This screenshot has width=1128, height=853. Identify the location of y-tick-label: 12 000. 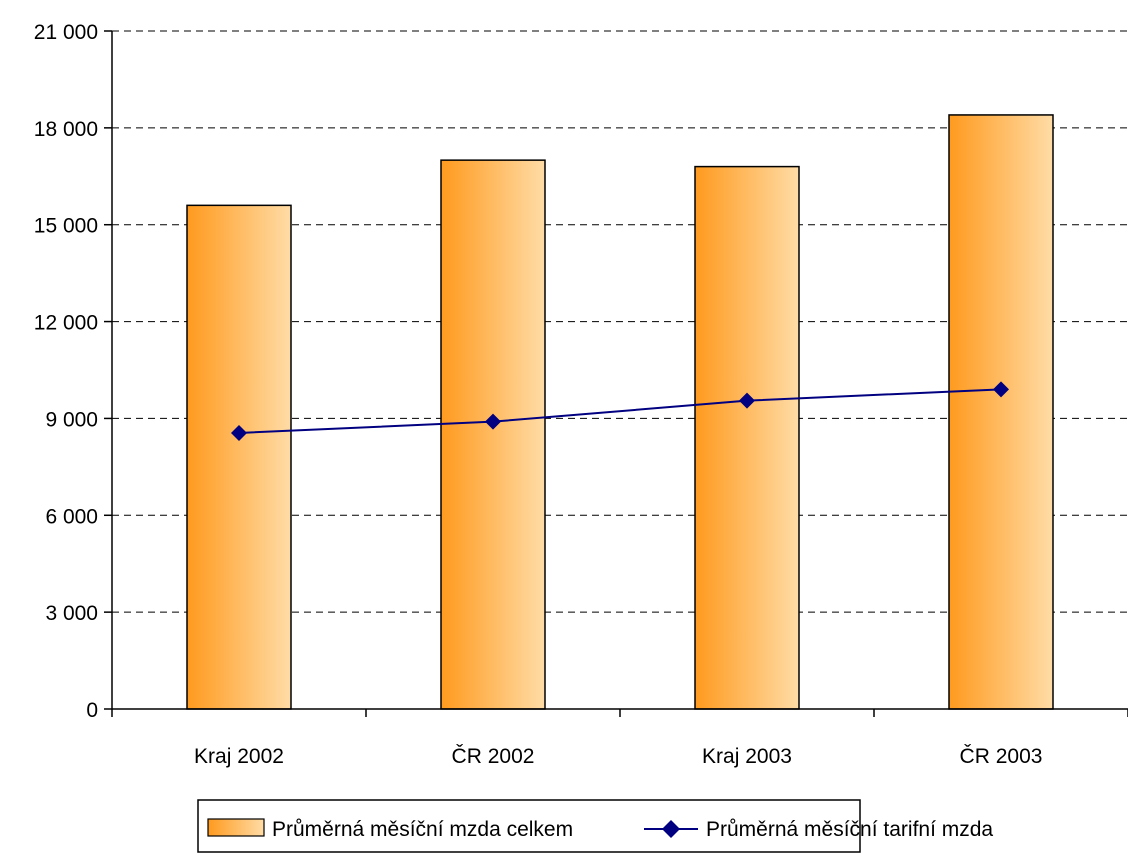
(66, 323).